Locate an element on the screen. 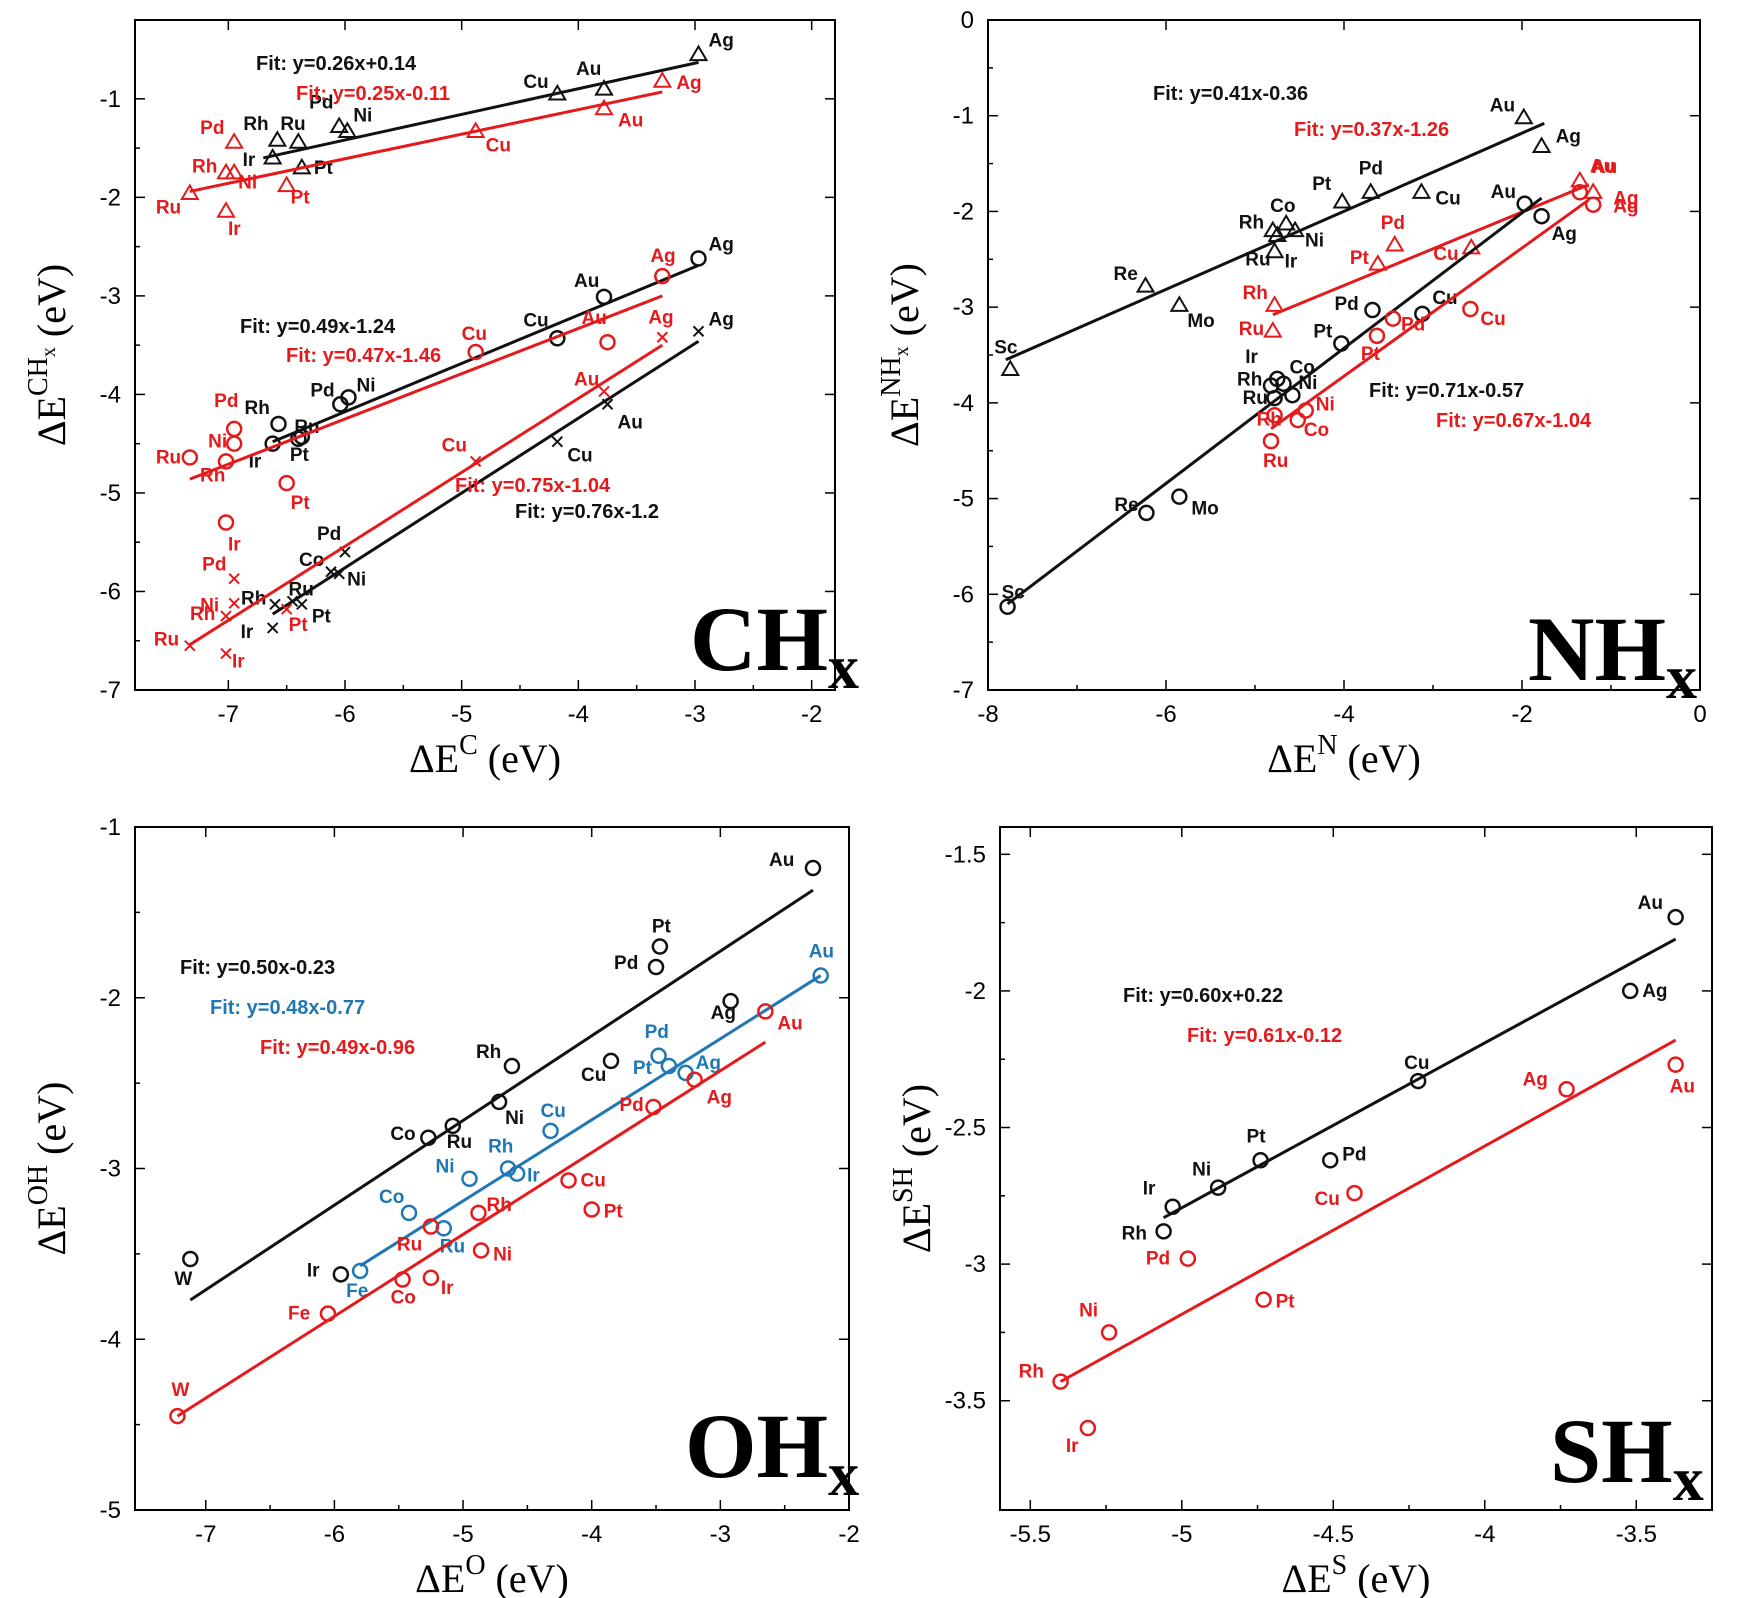 Image resolution: width=1752 pixels, height=1598 pixels. x-tick-label: -7 is located at coordinates (205, 1534).